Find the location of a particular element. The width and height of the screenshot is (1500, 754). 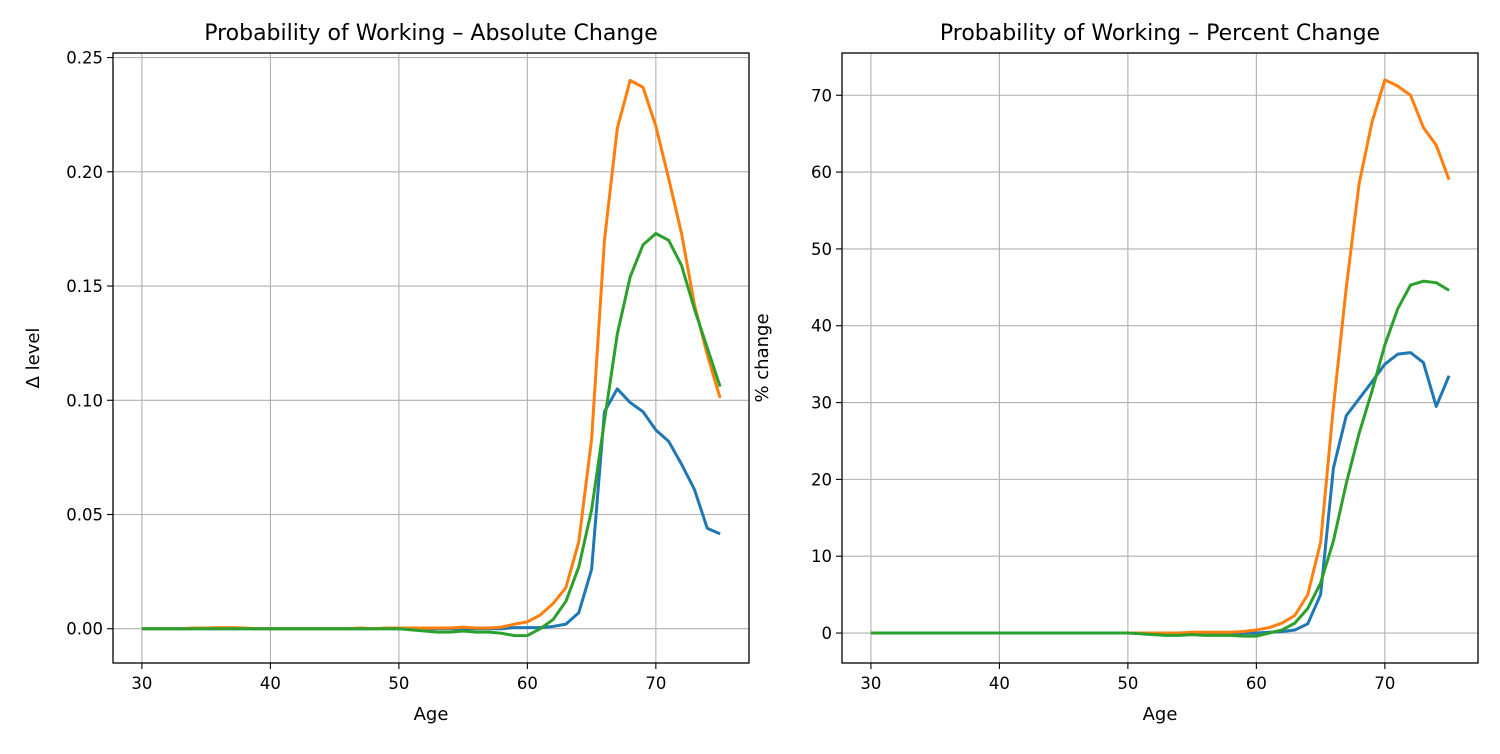

y-tick-label: 0.05 is located at coordinates (84, 514).